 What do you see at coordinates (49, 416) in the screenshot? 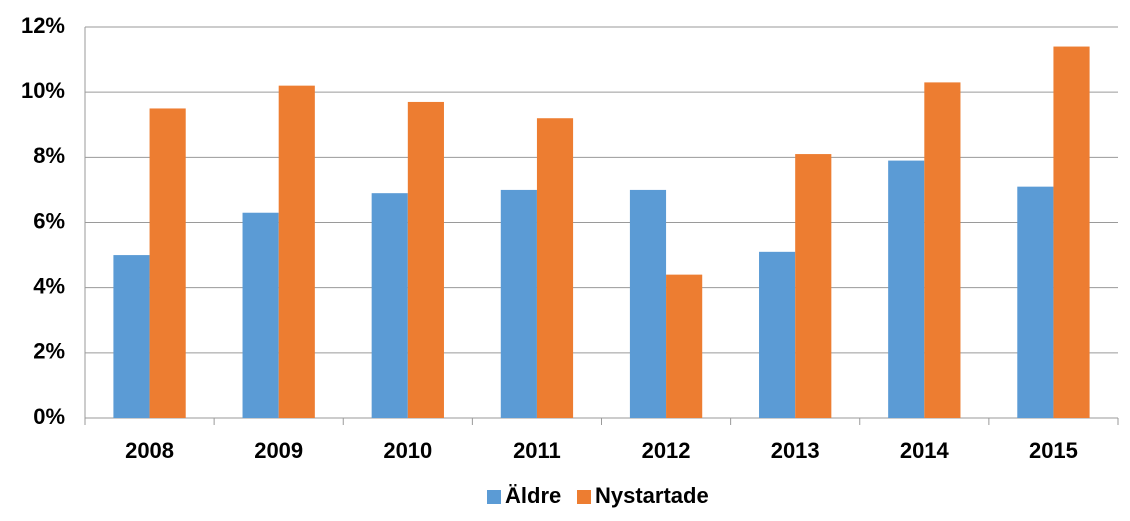
I see `y-tick-label: 0%` at bounding box center [49, 416].